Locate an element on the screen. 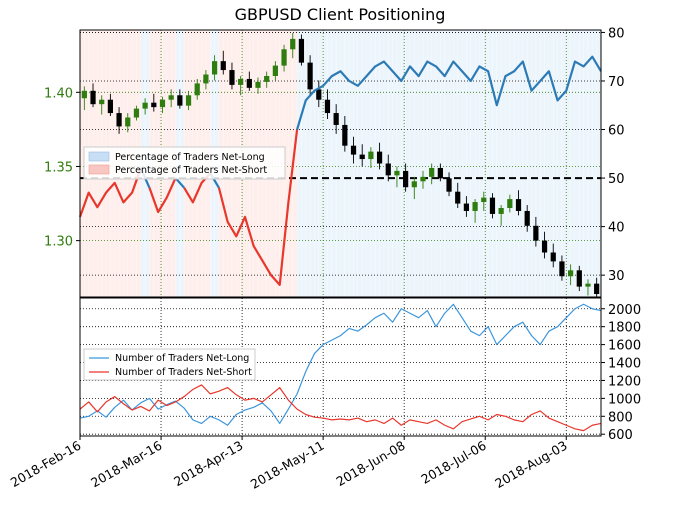 The width and height of the screenshot is (679, 507). x-tick-label: 2018-Apr-13 is located at coordinates (208, 464).